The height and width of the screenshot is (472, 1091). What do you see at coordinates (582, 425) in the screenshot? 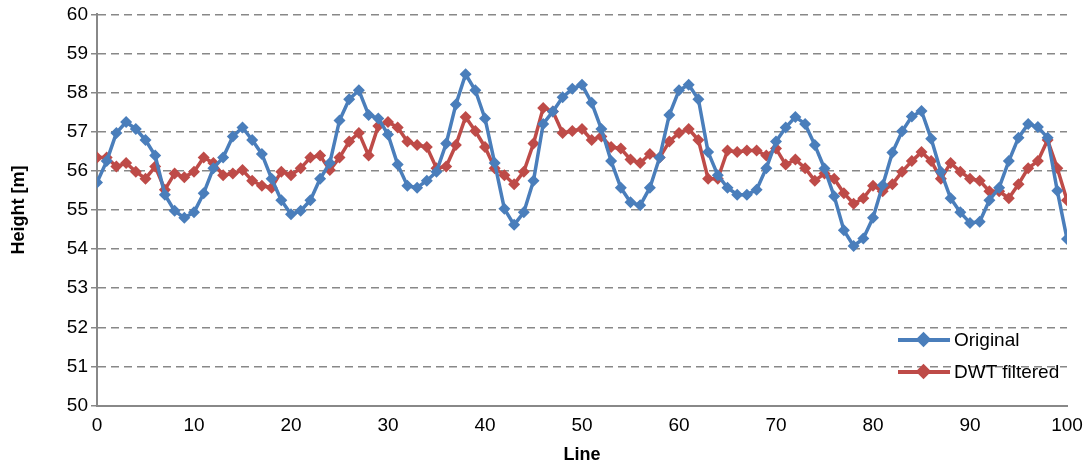
I see `x-tick-label: 50` at bounding box center [582, 425].